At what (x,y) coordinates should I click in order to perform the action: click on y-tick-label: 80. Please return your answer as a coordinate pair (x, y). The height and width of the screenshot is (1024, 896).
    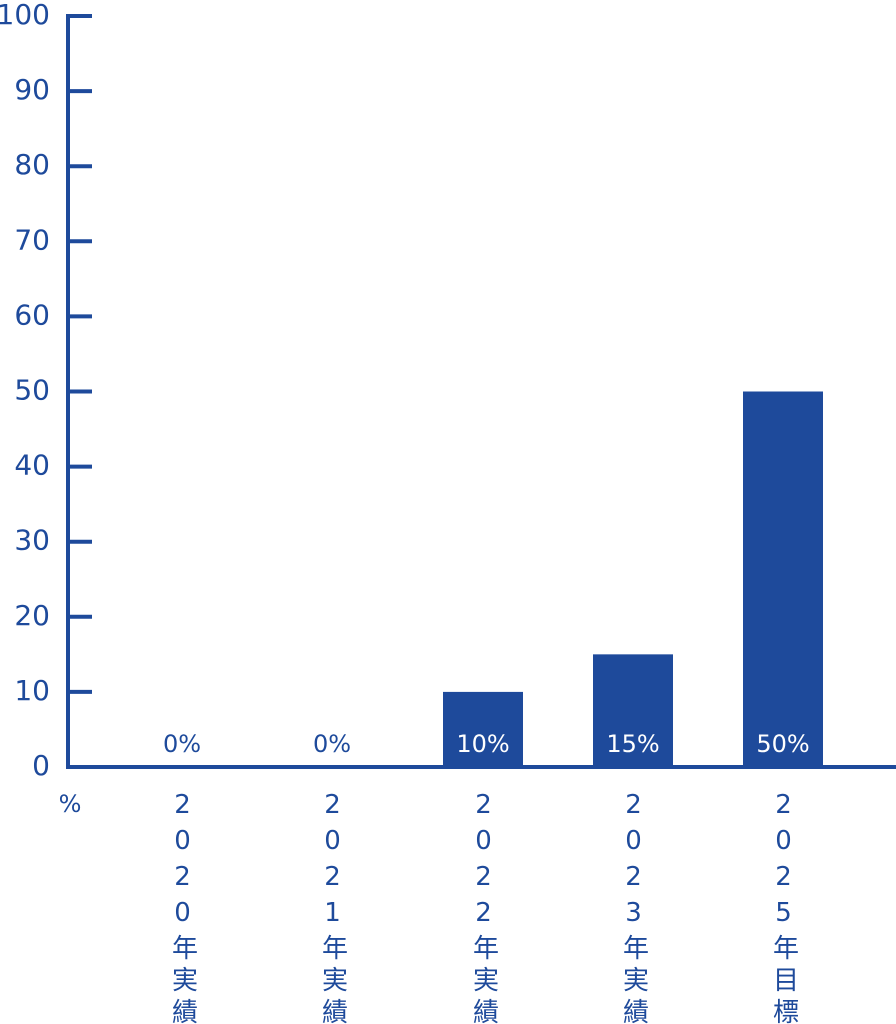
    Looking at the image, I should click on (32, 164).